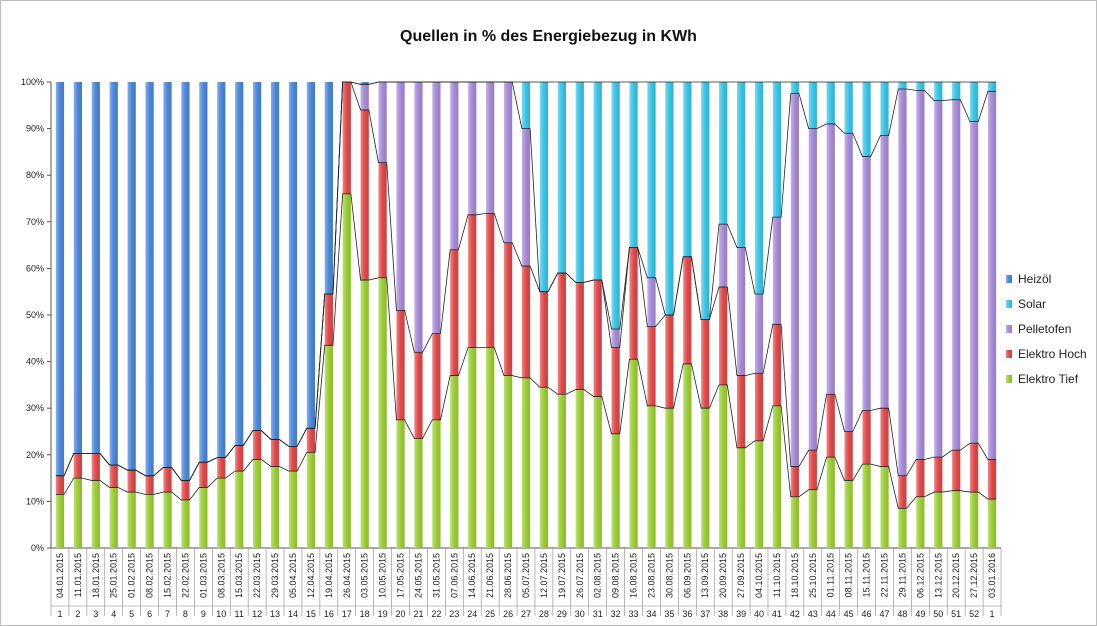 This screenshot has width=1097, height=626. I want to click on x-week-label: 13, so click(275, 614).